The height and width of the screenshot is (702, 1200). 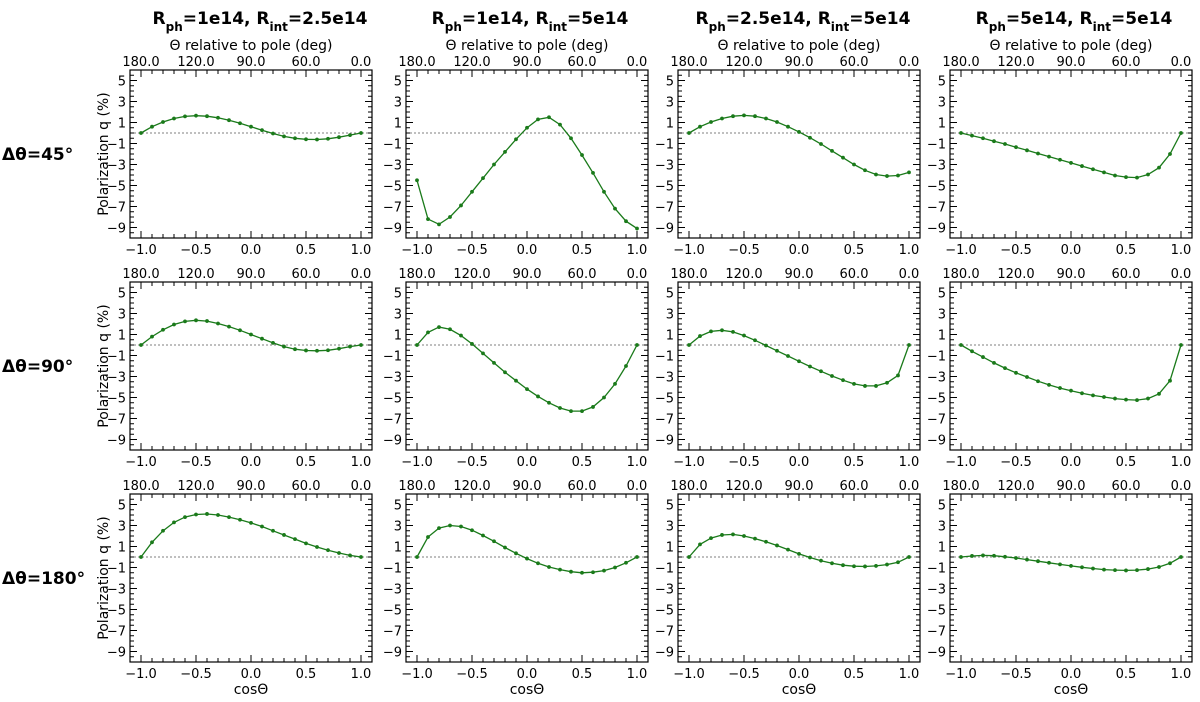 What do you see at coordinates (1071, 46) in the screenshot?
I see `top-axis-label: Θ relative to pole (deg)` at bounding box center [1071, 46].